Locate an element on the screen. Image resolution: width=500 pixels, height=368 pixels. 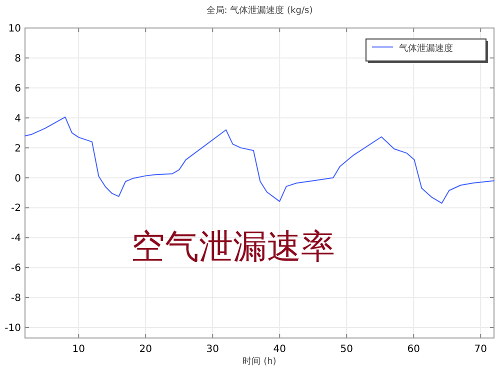
x-tick-label: 70 is located at coordinates (480, 349).